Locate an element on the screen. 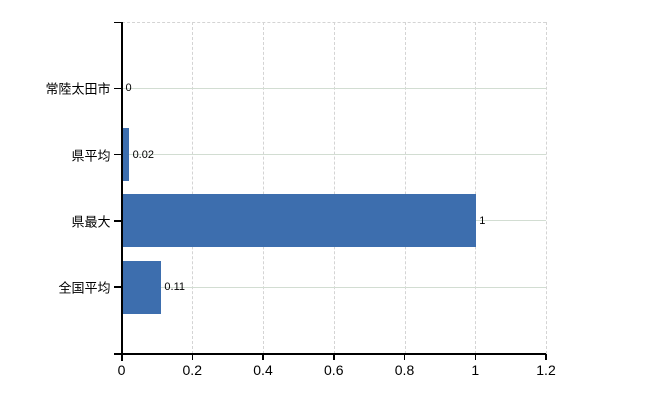  bar-value-label: 1 is located at coordinates (482, 220).